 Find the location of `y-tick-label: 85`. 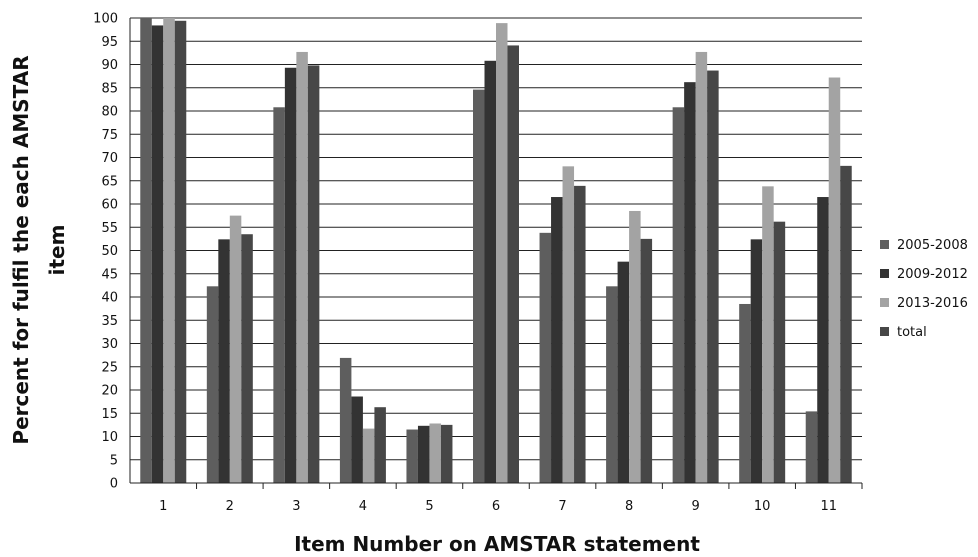

y-tick-label: 85 is located at coordinates (109, 88).